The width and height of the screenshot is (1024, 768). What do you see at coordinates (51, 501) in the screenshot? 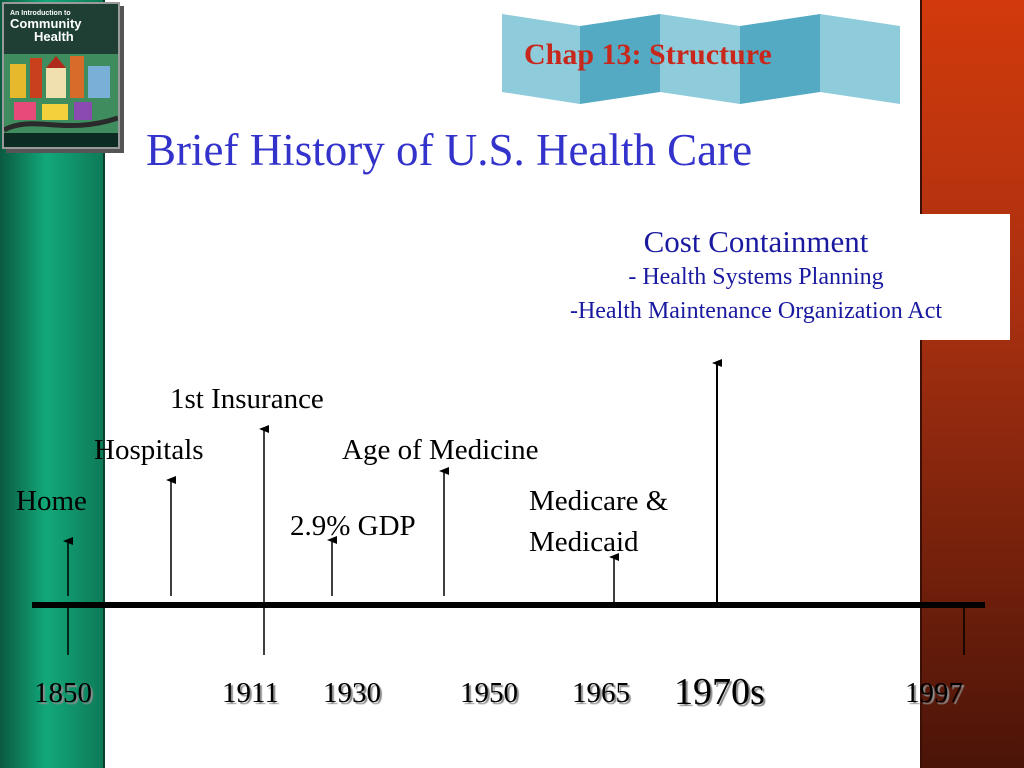
I see `event-home: Home` at bounding box center [51, 501].